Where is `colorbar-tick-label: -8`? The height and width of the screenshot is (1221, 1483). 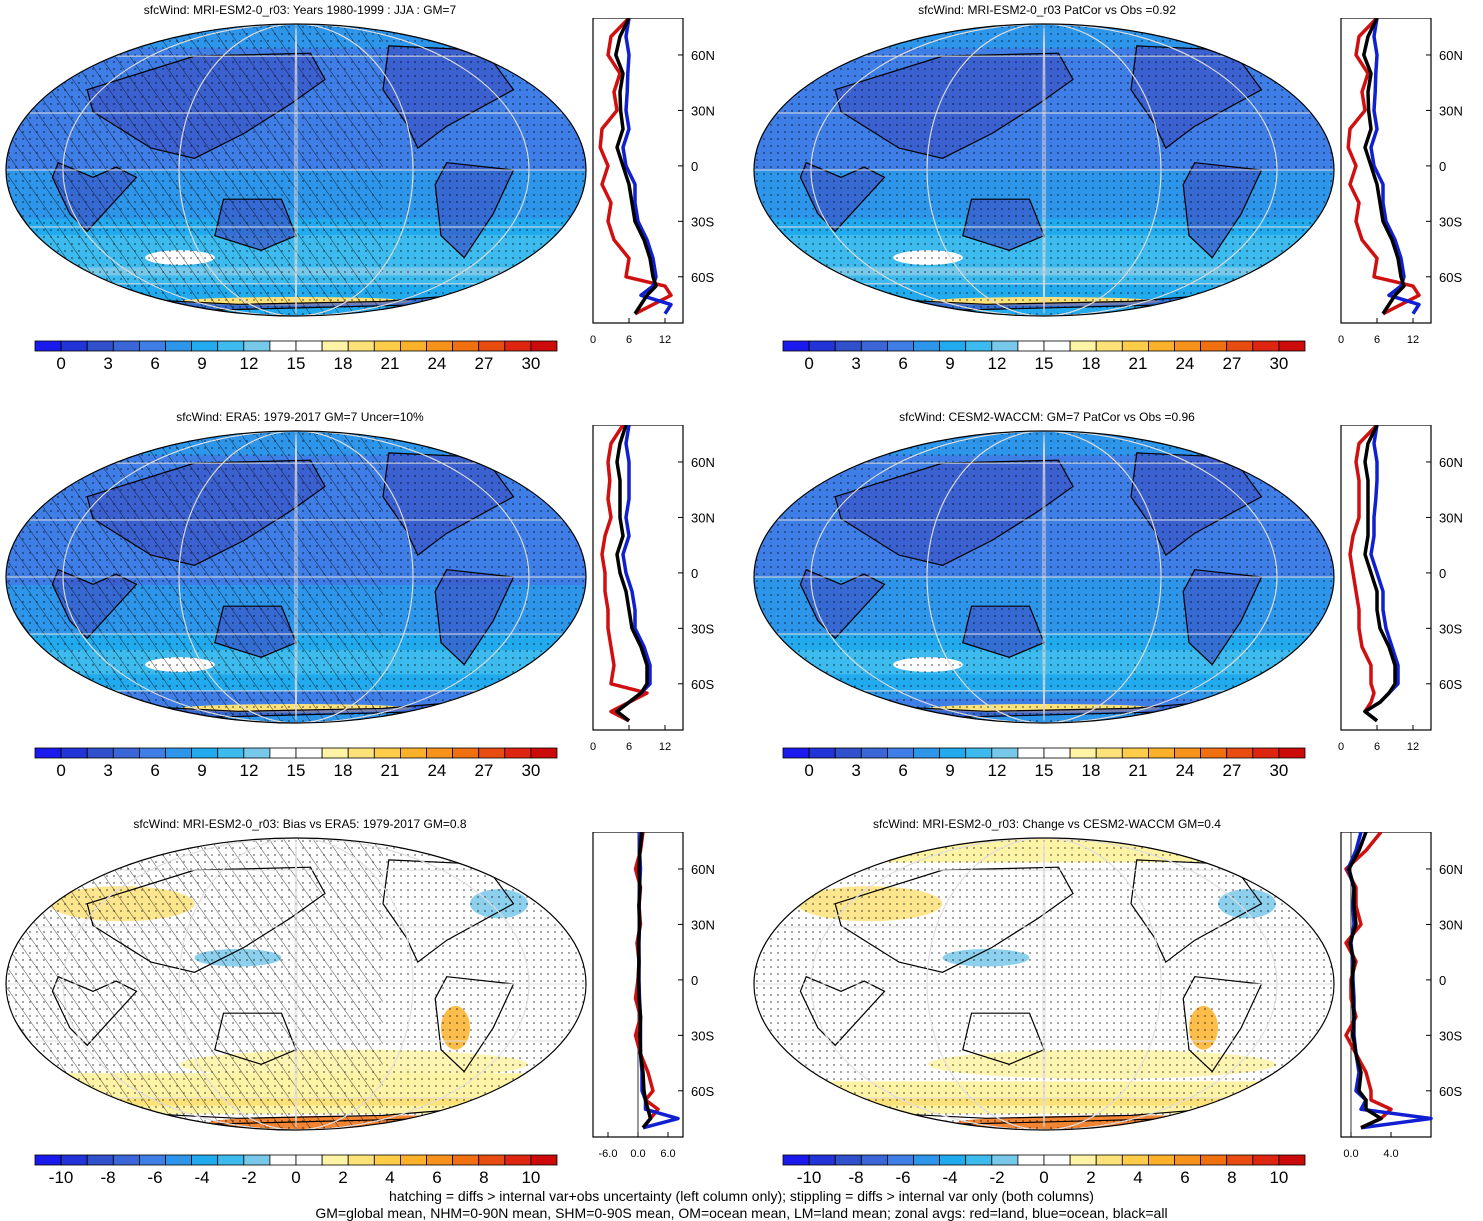 colorbar-tick-label: -8 is located at coordinates (856, 1177).